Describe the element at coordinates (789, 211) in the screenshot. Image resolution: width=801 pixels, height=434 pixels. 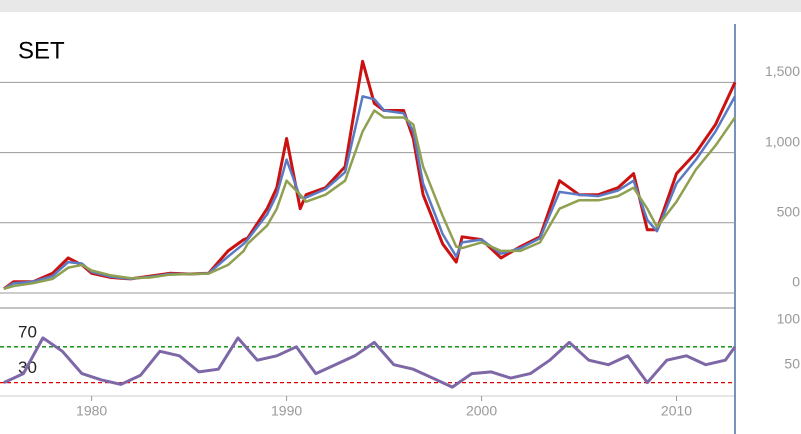
I see `y-tick-label: 500` at that location.